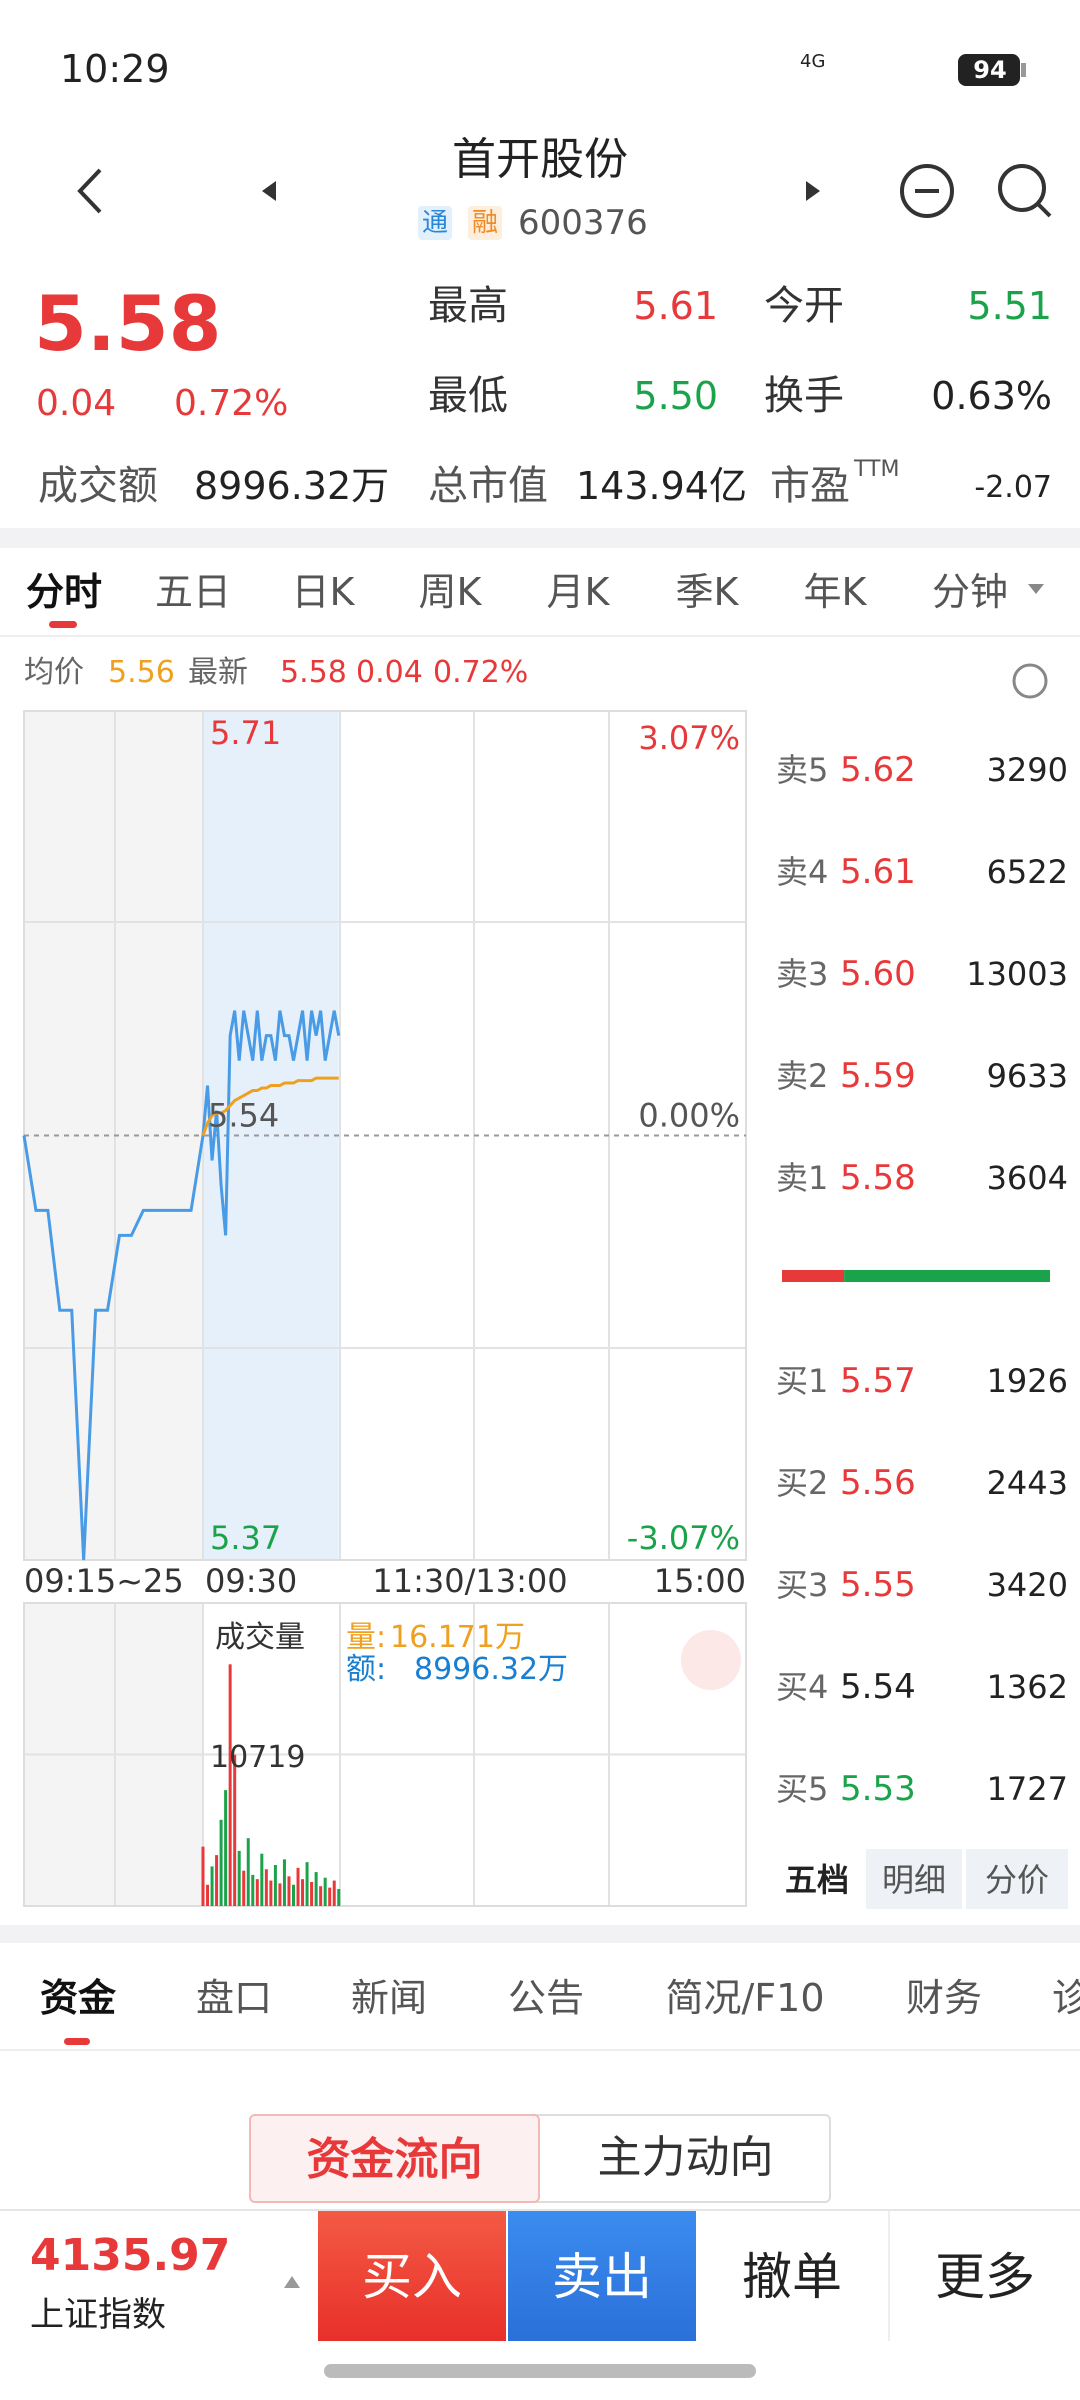 Image resolution: width=1080 pixels, height=2400 pixels. Describe the element at coordinates (192, 592) in the screenshot. I see `chart-tab: 五日` at that location.